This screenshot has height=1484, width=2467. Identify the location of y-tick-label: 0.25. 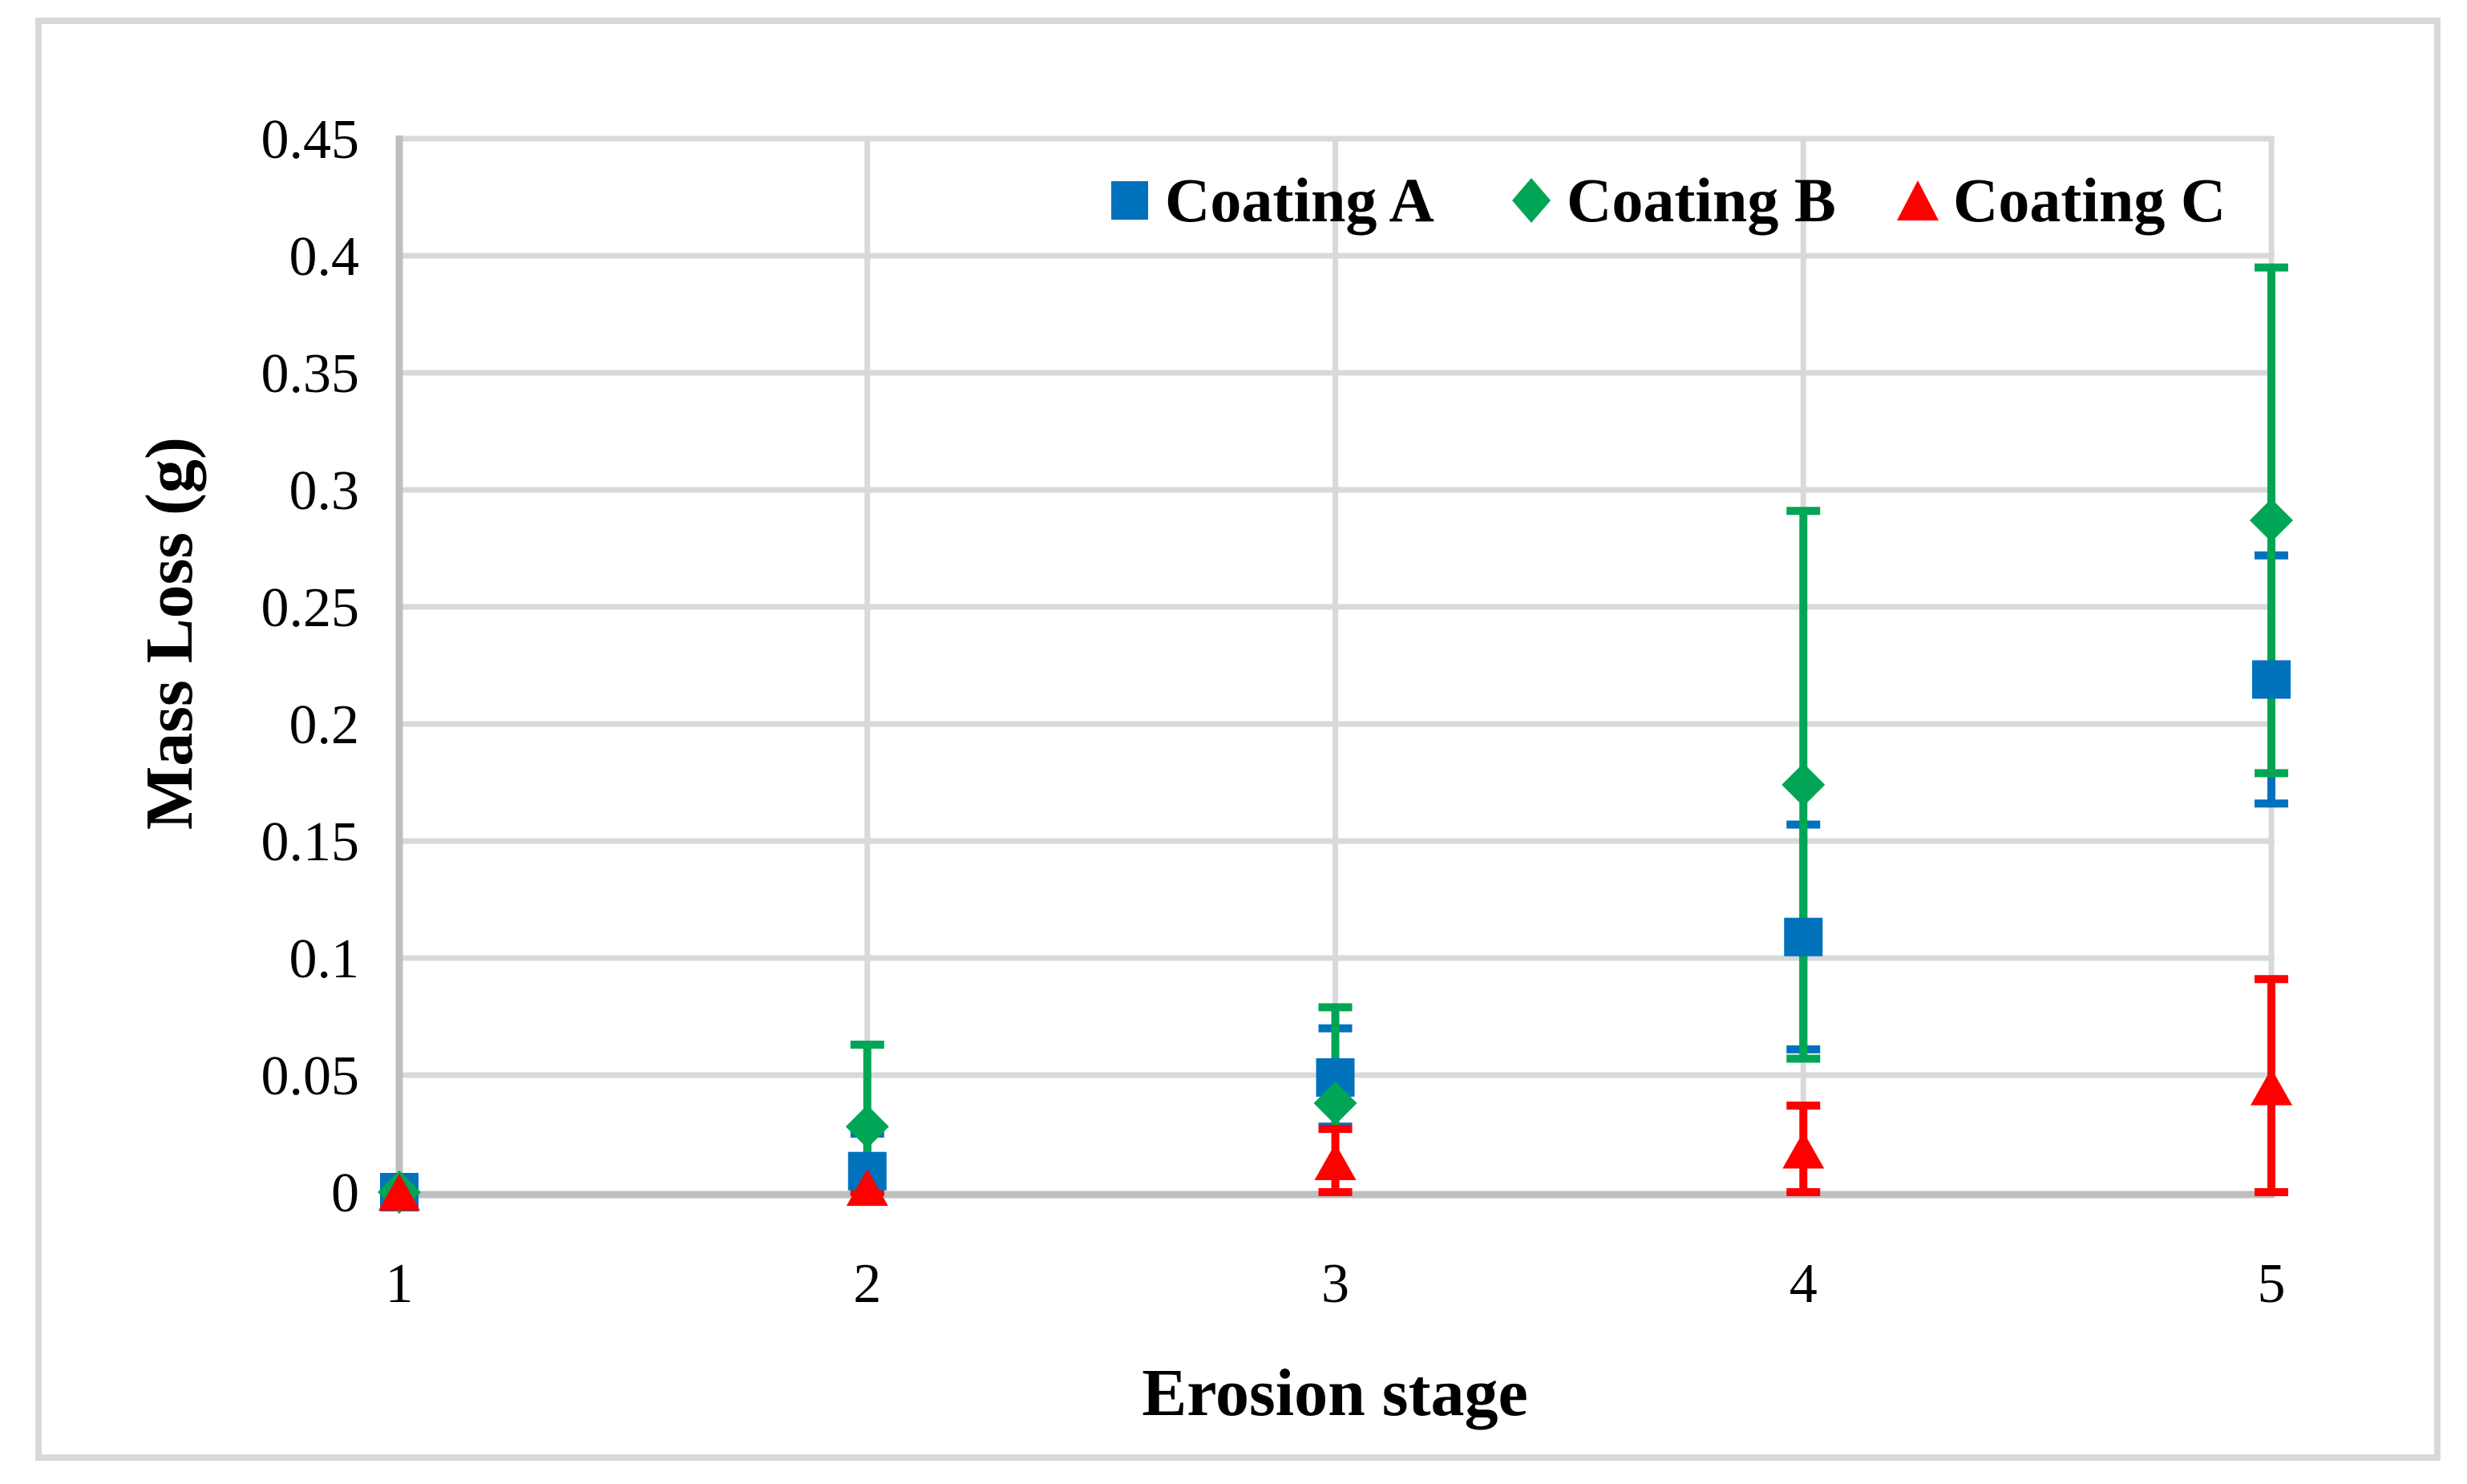
(310, 608).